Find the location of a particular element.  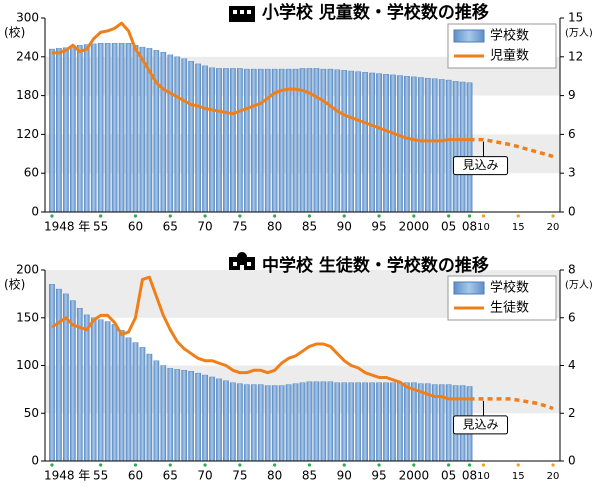

legend-label: 児童数 is located at coordinates (509, 56).